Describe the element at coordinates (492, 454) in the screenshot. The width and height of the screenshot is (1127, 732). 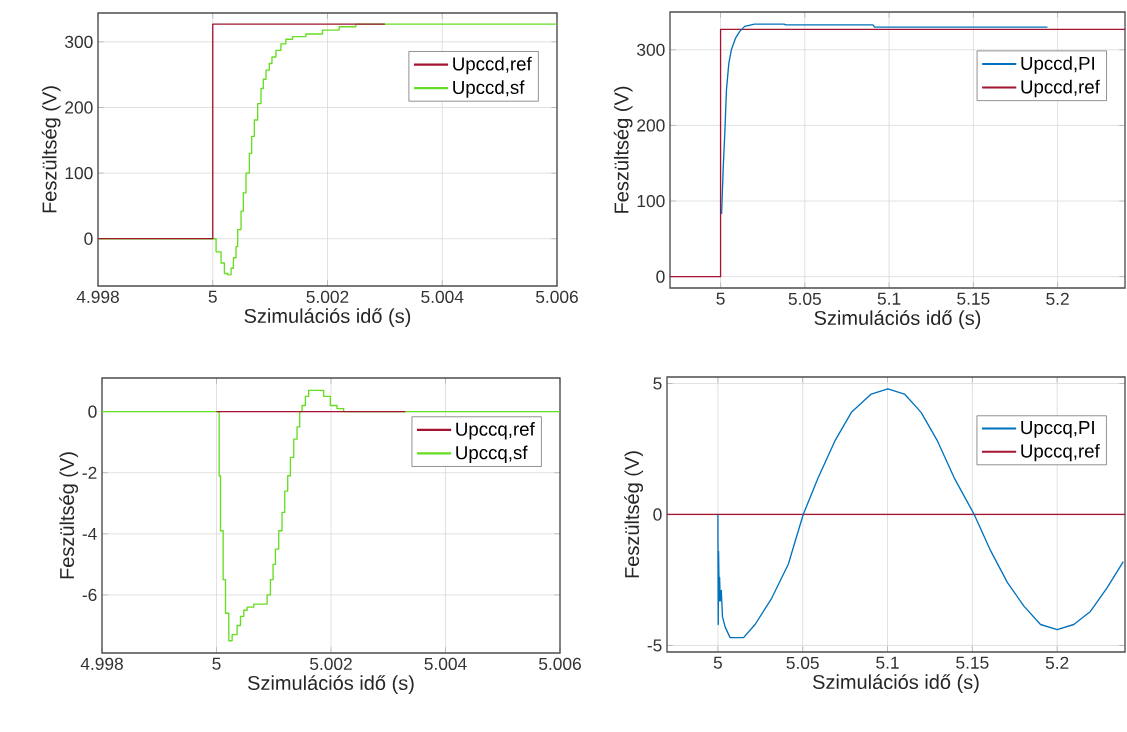
I see `legend-label: Upccq,sf` at that location.